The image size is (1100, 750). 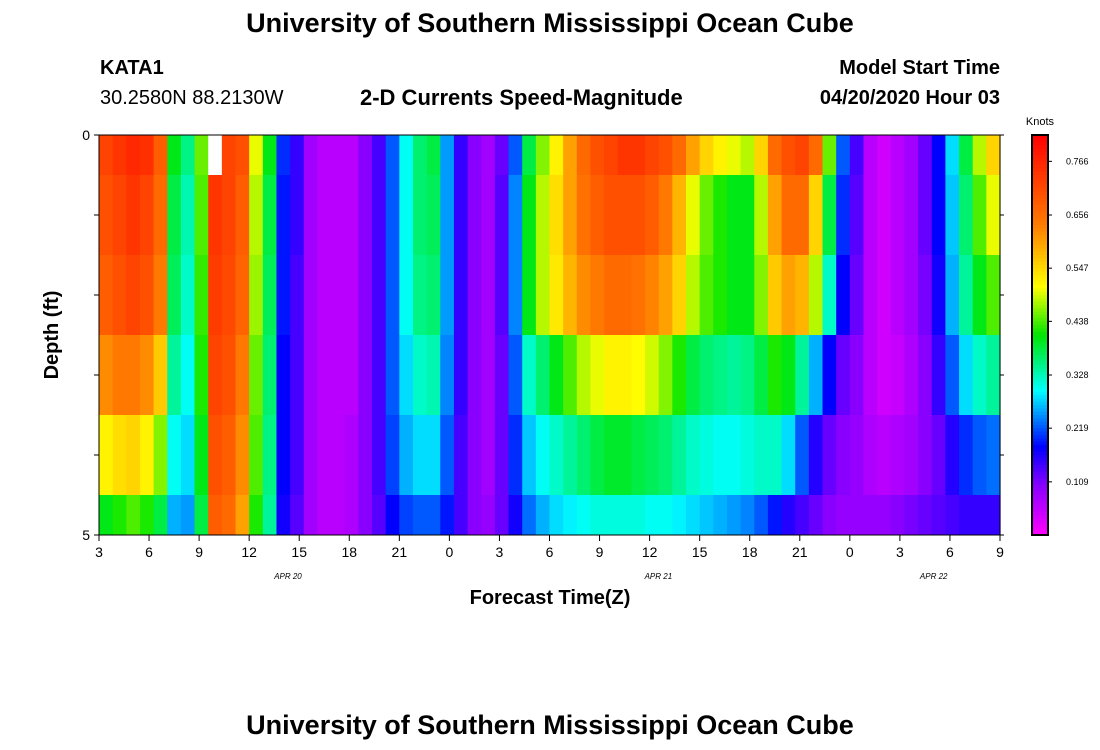 What do you see at coordinates (287, 576) in the screenshot?
I see `date-label: APR 20` at bounding box center [287, 576].